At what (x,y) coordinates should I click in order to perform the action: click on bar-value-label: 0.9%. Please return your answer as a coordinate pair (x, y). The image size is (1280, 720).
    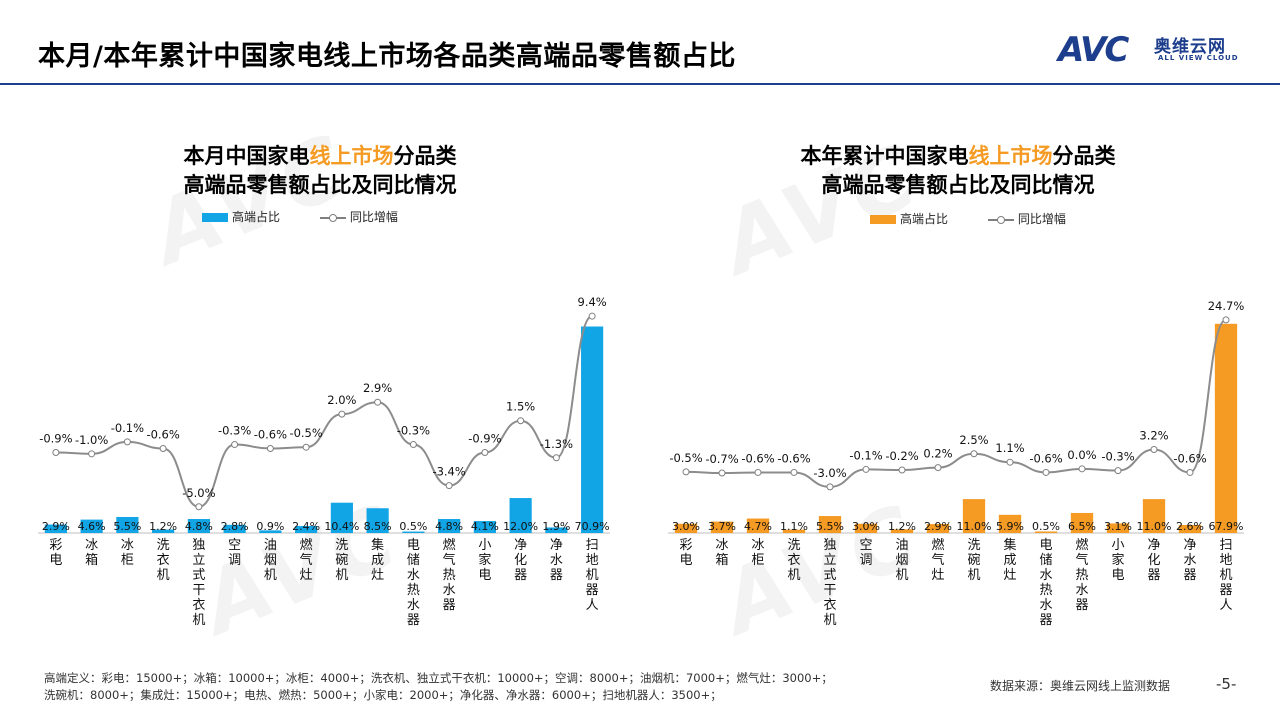
    Looking at the image, I should click on (270, 526).